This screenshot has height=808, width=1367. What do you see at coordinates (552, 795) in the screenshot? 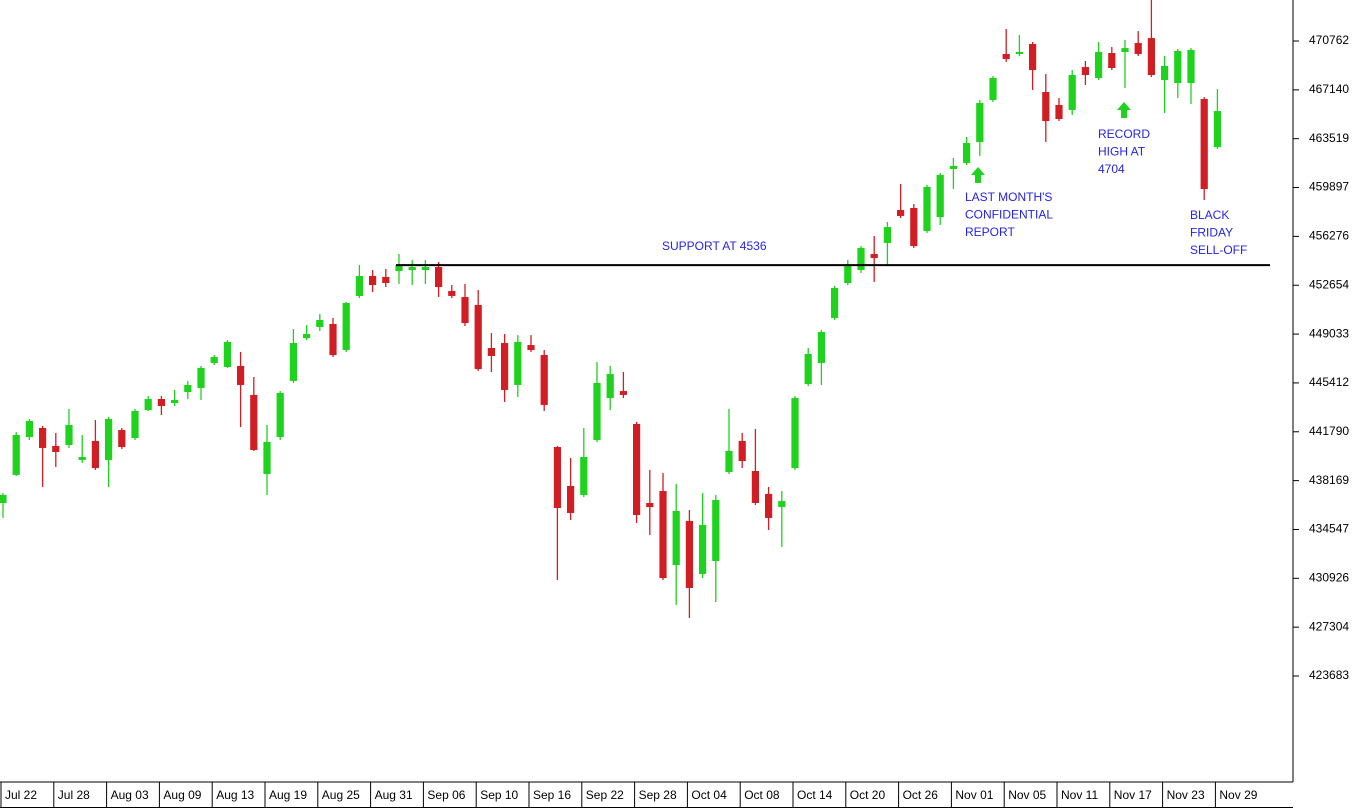
I see `x-tick-label: Sep 16` at bounding box center [552, 795].